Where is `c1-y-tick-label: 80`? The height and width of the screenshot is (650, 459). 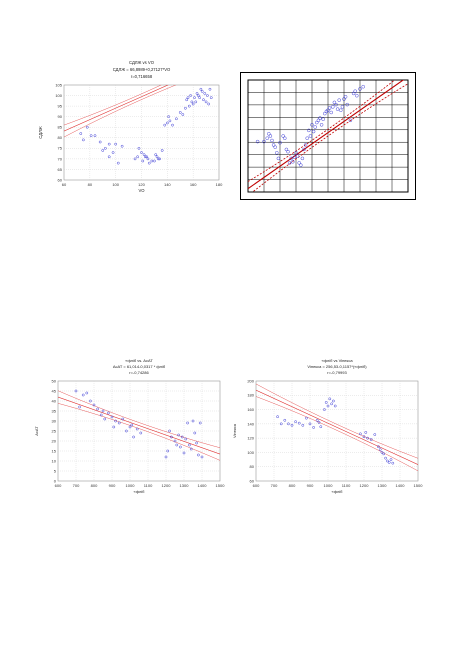 c1-y-tick-label: 80 is located at coordinates (60, 137).